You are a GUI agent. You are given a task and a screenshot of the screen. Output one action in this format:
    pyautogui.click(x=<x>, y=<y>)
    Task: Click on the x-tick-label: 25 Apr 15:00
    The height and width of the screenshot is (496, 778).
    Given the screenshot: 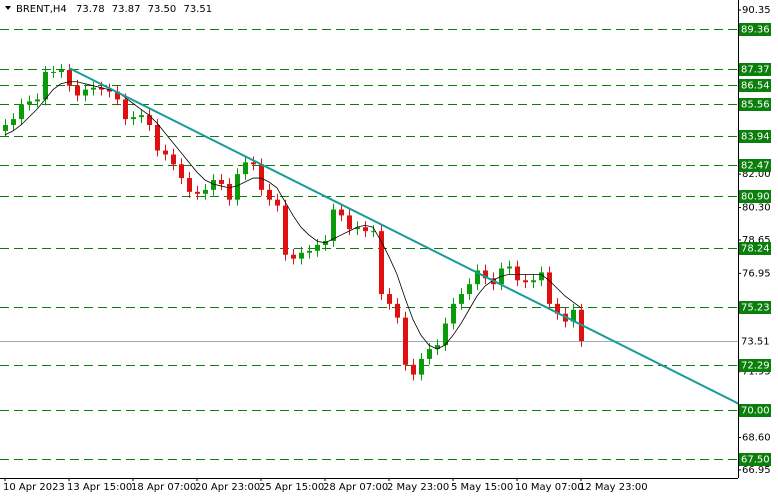 What is the action you would take?
    pyautogui.click(x=291, y=487)
    